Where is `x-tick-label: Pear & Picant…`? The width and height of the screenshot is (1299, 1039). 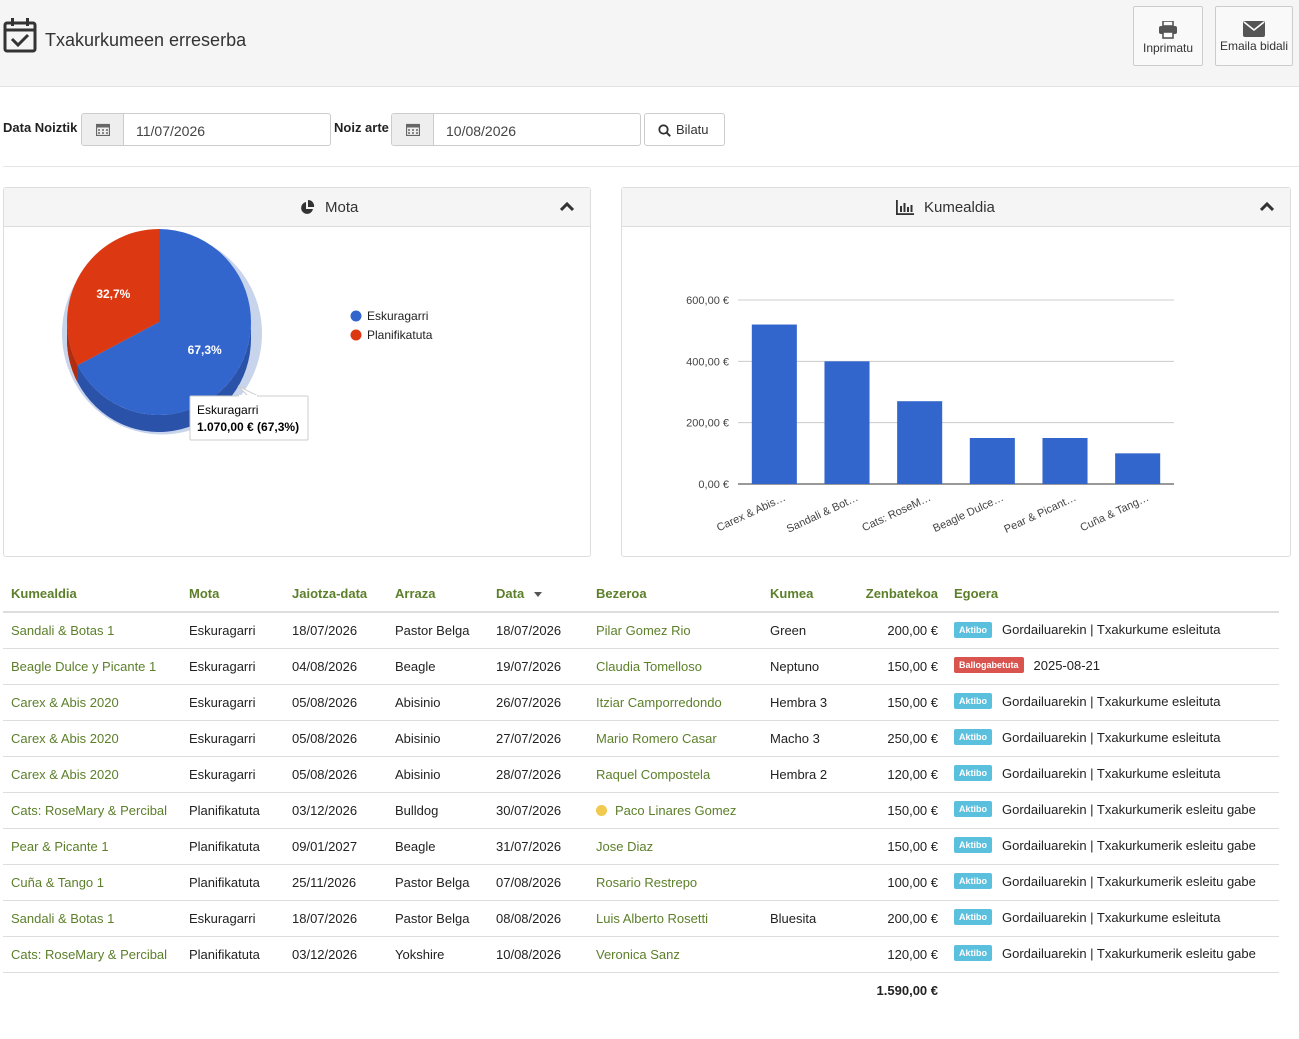
x-tick-label: Pear & Picant… is located at coordinates (1040, 514).